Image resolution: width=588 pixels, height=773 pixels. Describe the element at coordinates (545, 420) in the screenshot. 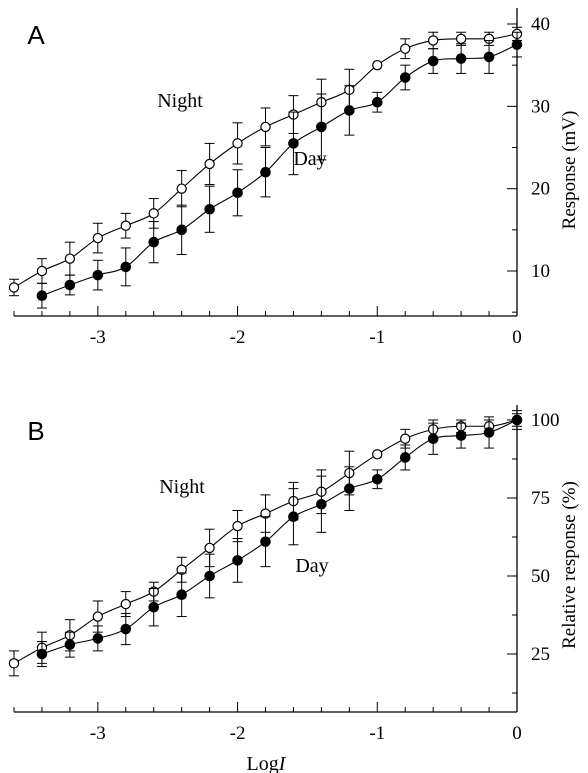

I see `y-tick-label: 100` at that location.